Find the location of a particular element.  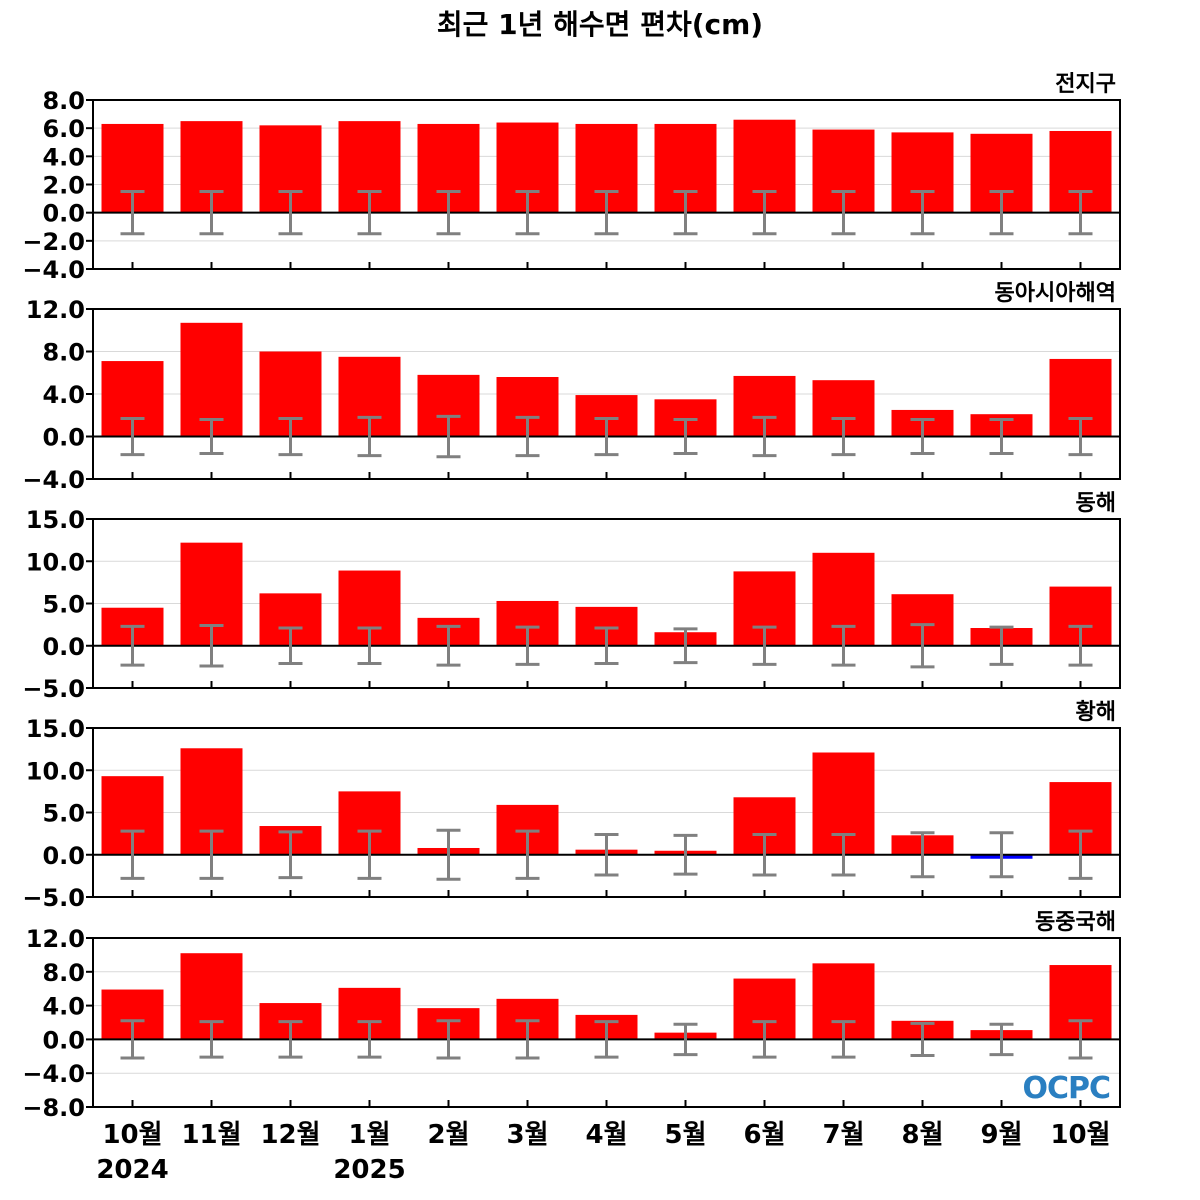

chart-title: 최근 1년 해수면 편차(cm) is located at coordinates (600, 24).